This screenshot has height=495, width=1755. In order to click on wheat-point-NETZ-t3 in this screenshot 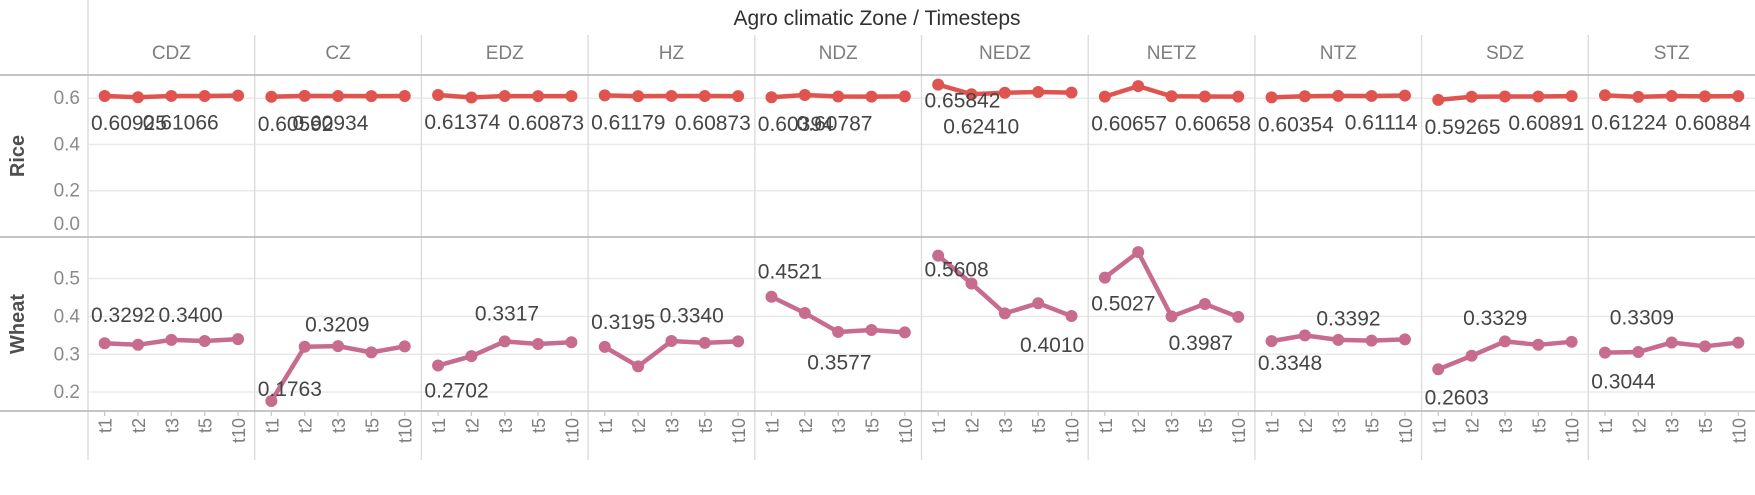, I will do `click(1171, 316)`.